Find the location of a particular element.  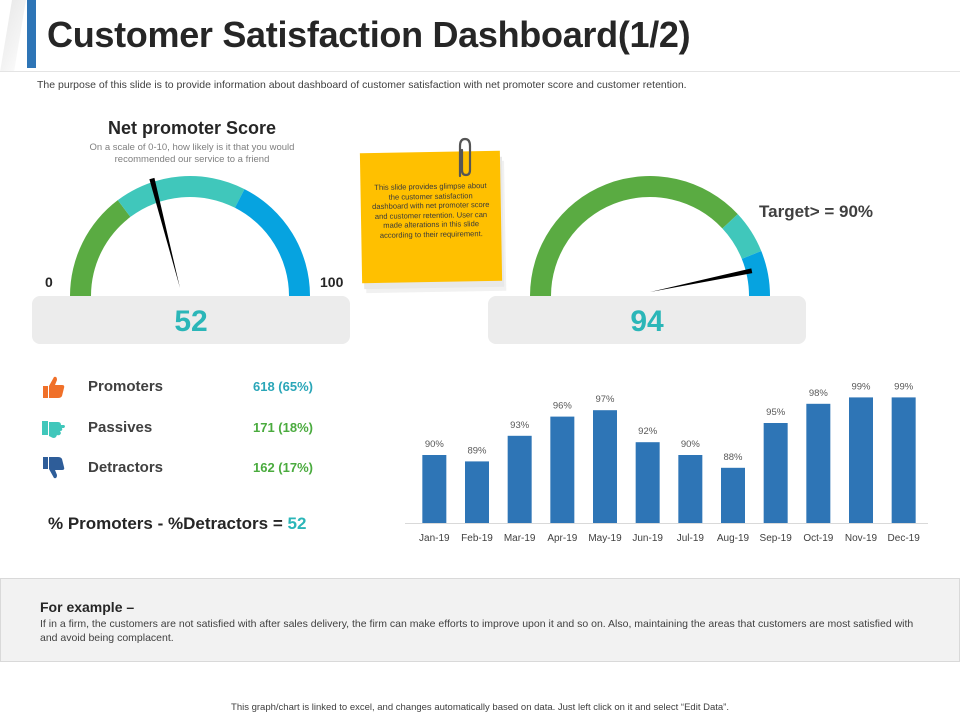

hand-side-icon is located at coordinates (53, 429).